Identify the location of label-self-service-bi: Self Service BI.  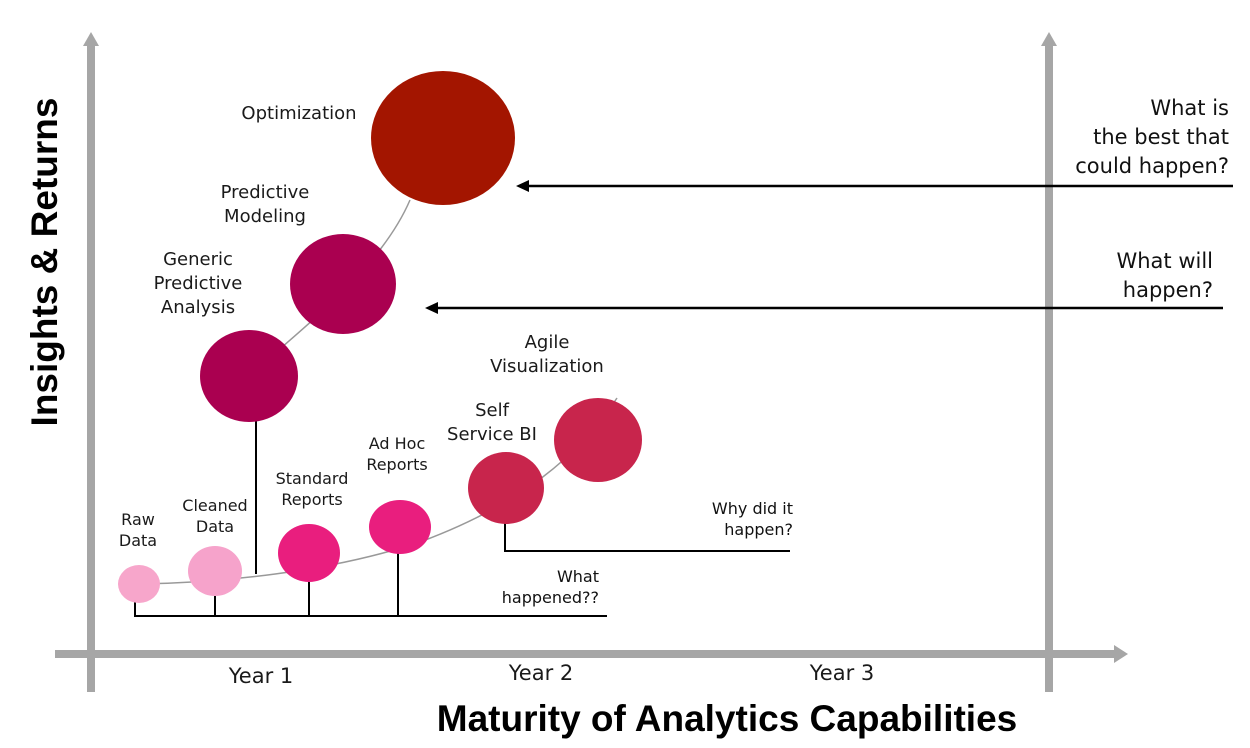
(492, 422).